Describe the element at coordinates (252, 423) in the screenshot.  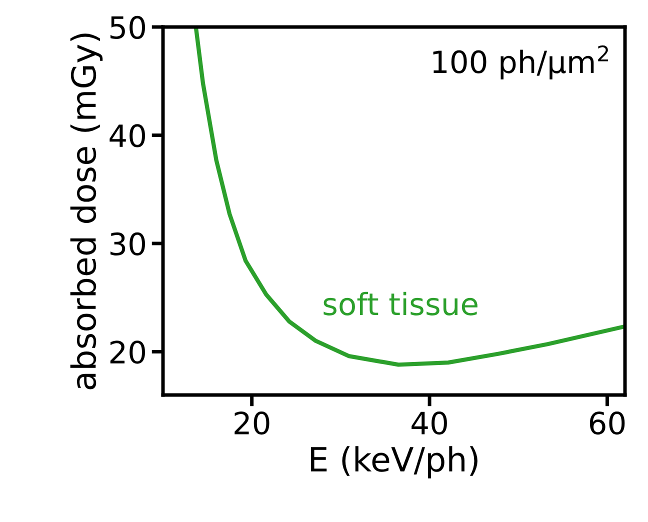
I see `x-tick-label: 20` at that location.